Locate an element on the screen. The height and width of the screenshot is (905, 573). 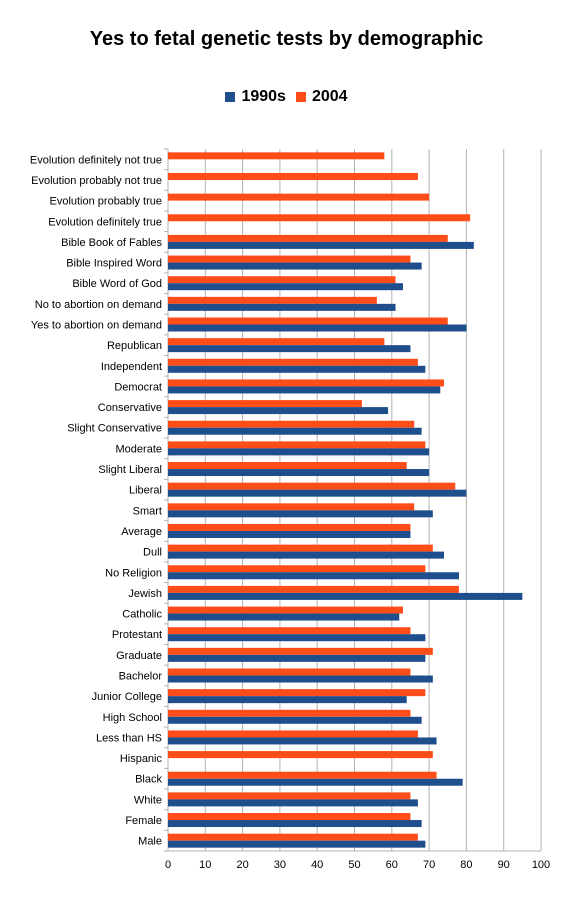
x-tick-label-50: 50 is located at coordinates (354, 865).